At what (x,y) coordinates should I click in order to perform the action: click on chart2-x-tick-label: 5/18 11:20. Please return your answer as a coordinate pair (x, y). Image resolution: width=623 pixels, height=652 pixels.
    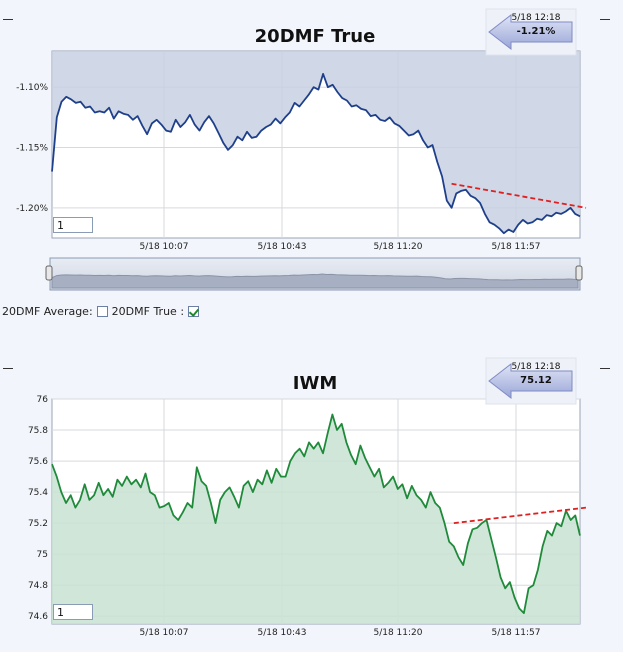
    Looking at the image, I should click on (397, 633).